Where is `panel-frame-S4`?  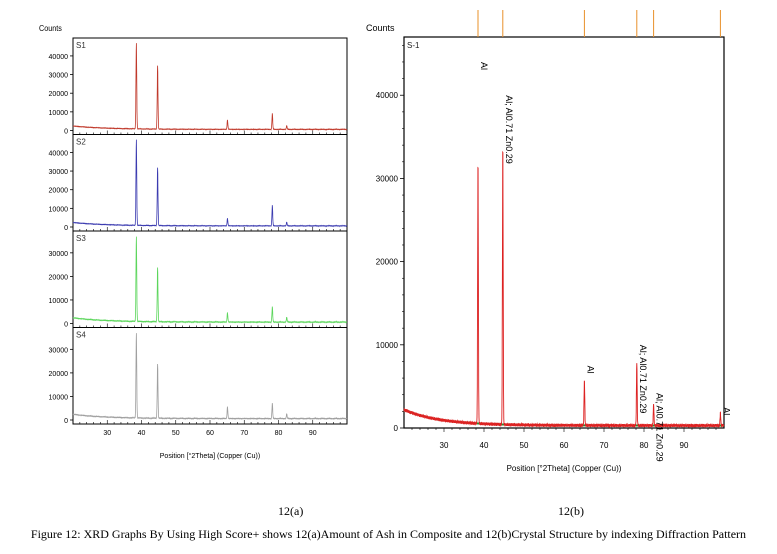 panel-frame-S4 is located at coordinates (210, 376).